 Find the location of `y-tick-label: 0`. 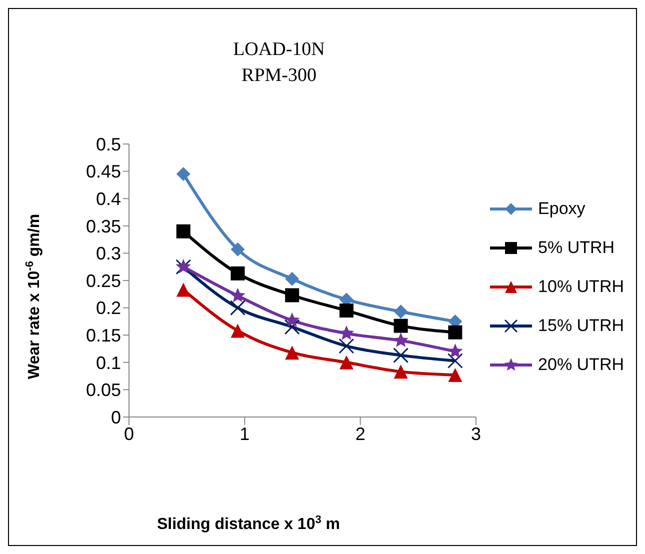

y-tick-label: 0 is located at coordinates (115, 417).